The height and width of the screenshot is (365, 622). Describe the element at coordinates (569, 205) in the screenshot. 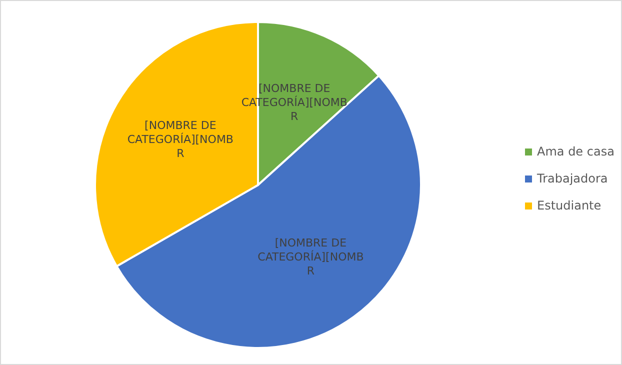

I see `legend-label: Estudiante` at that location.